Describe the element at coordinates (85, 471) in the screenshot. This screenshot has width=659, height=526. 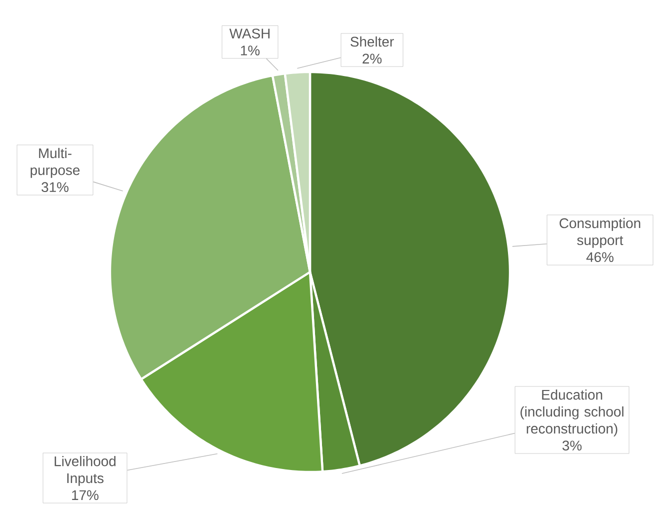
I see `slice-label: Livelihood Inputs` at that location.